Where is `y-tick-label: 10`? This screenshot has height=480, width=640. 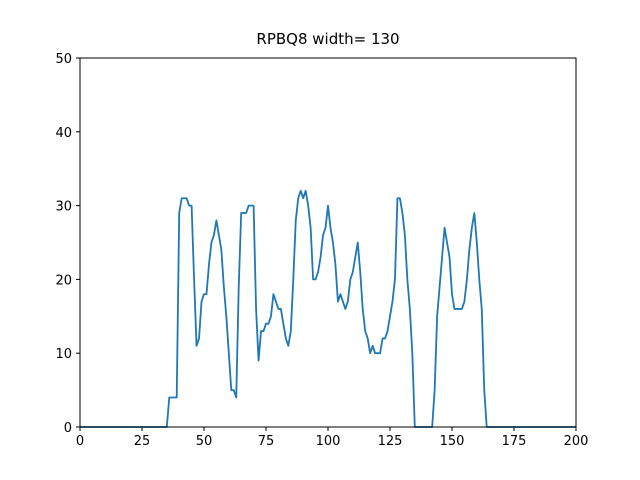
y-tick-label: 10 is located at coordinates (63, 354).